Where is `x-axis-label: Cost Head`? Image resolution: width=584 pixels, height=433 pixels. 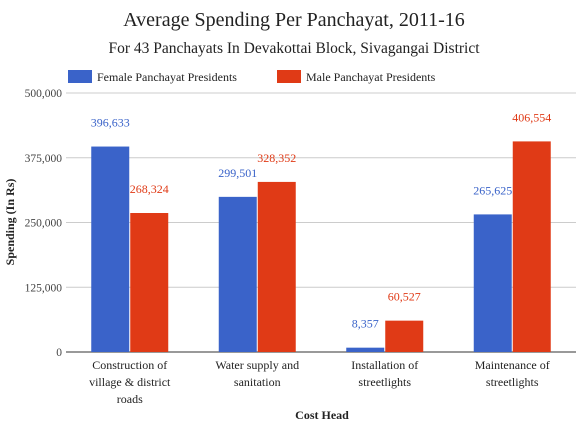
x-axis-label: Cost Head is located at coordinates (322, 415).